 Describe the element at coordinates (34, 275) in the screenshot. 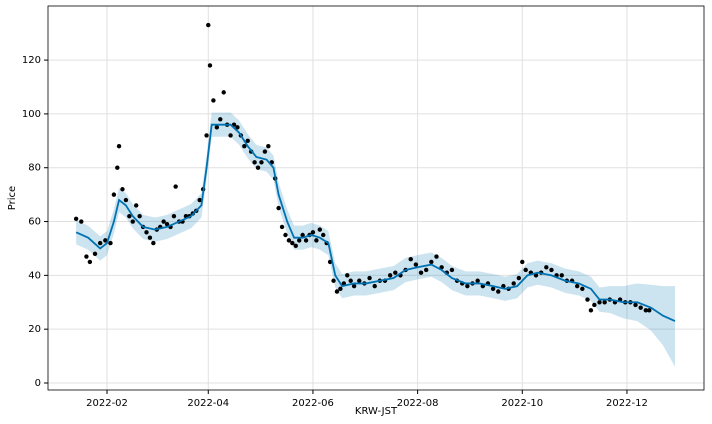

I see `y-tick-label: 40` at that location.